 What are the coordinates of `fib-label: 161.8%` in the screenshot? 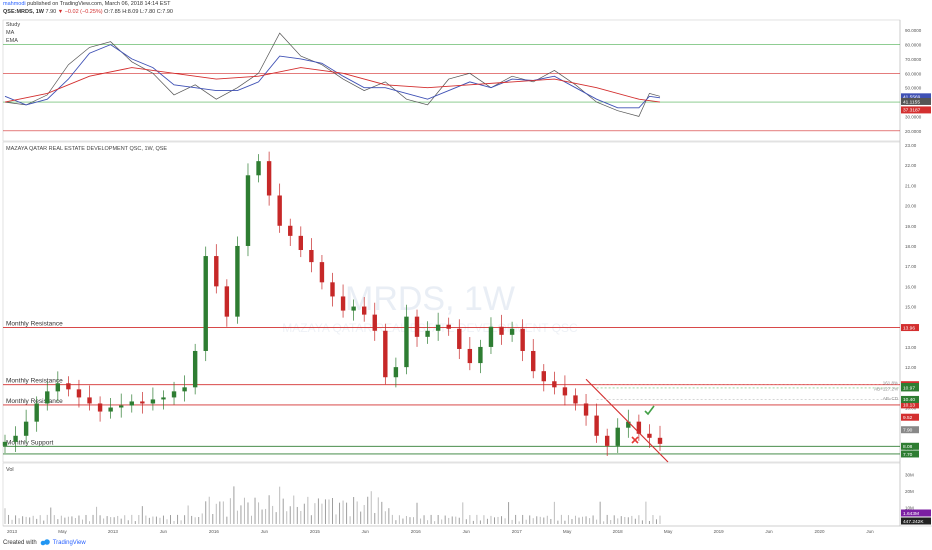 It's located at (890, 382).